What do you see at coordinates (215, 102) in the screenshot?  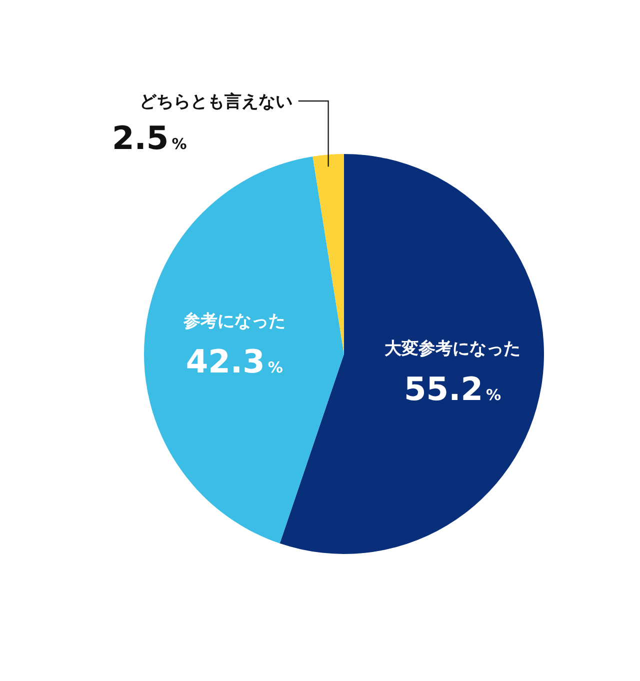 I see `slice-label: どちらとも言えない` at bounding box center [215, 102].